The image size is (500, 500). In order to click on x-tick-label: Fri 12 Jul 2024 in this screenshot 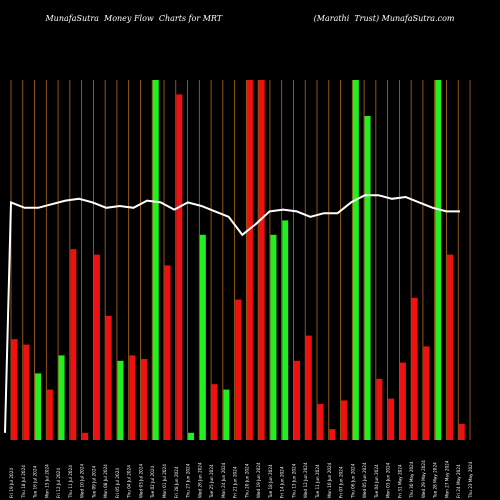, I will do `click(58, 483)`.